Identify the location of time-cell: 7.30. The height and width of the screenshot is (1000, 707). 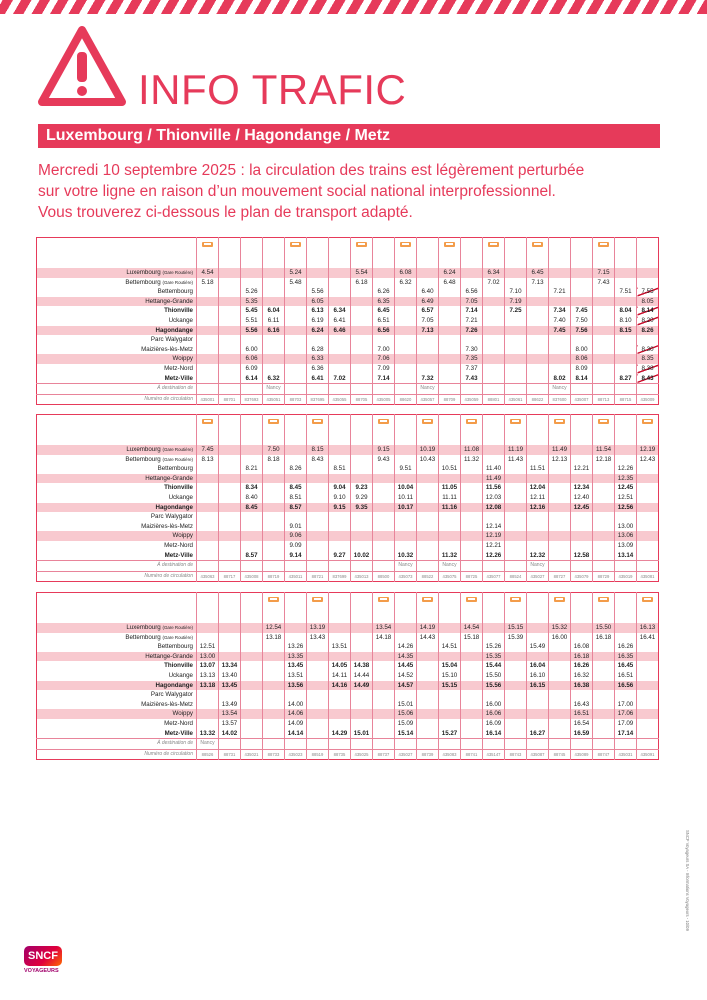
(471, 349).